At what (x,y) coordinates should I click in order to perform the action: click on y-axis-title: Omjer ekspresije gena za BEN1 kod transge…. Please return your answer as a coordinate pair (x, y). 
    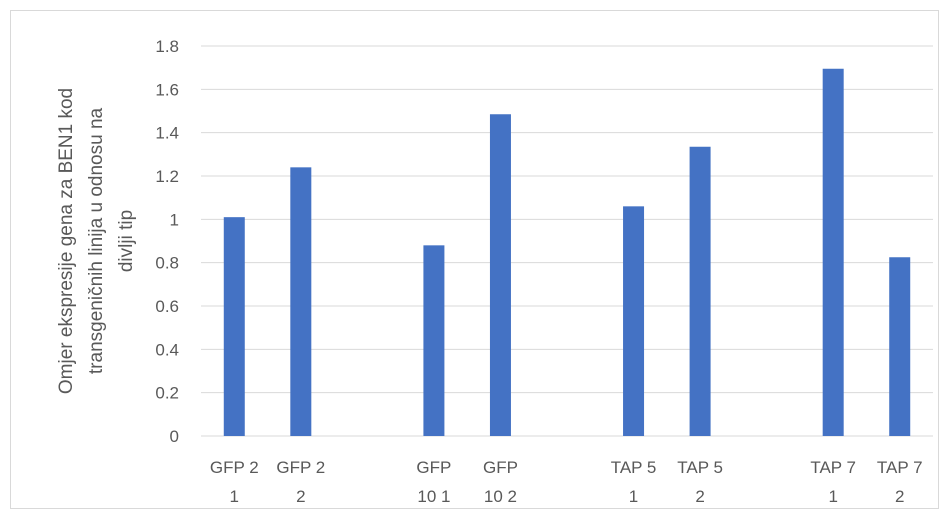
    Looking at the image, I should click on (96, 241).